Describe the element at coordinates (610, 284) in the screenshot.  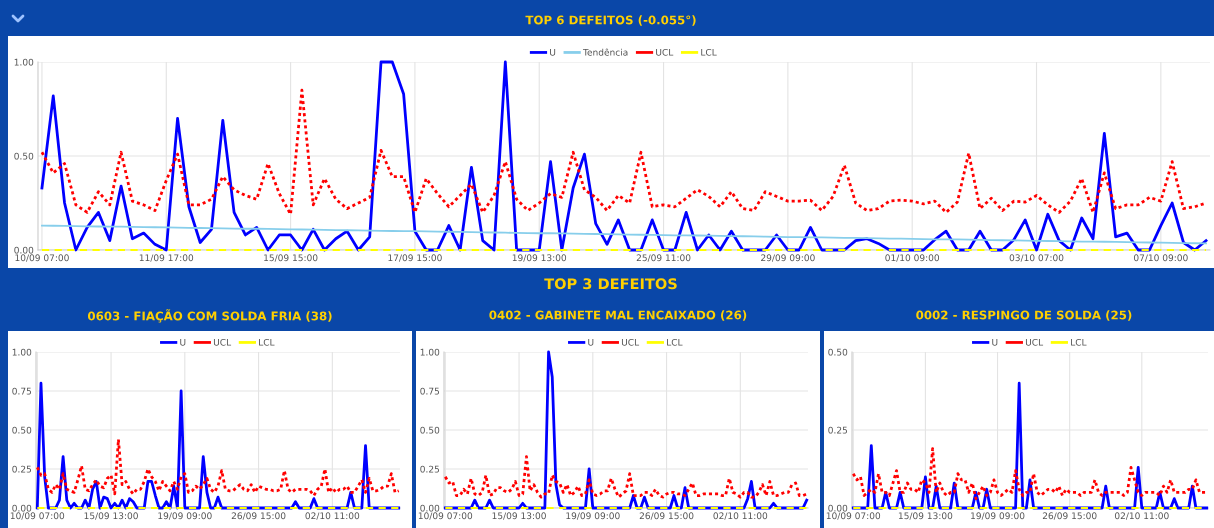
I see `text: TOP 3 DEFEITOS` at that location.